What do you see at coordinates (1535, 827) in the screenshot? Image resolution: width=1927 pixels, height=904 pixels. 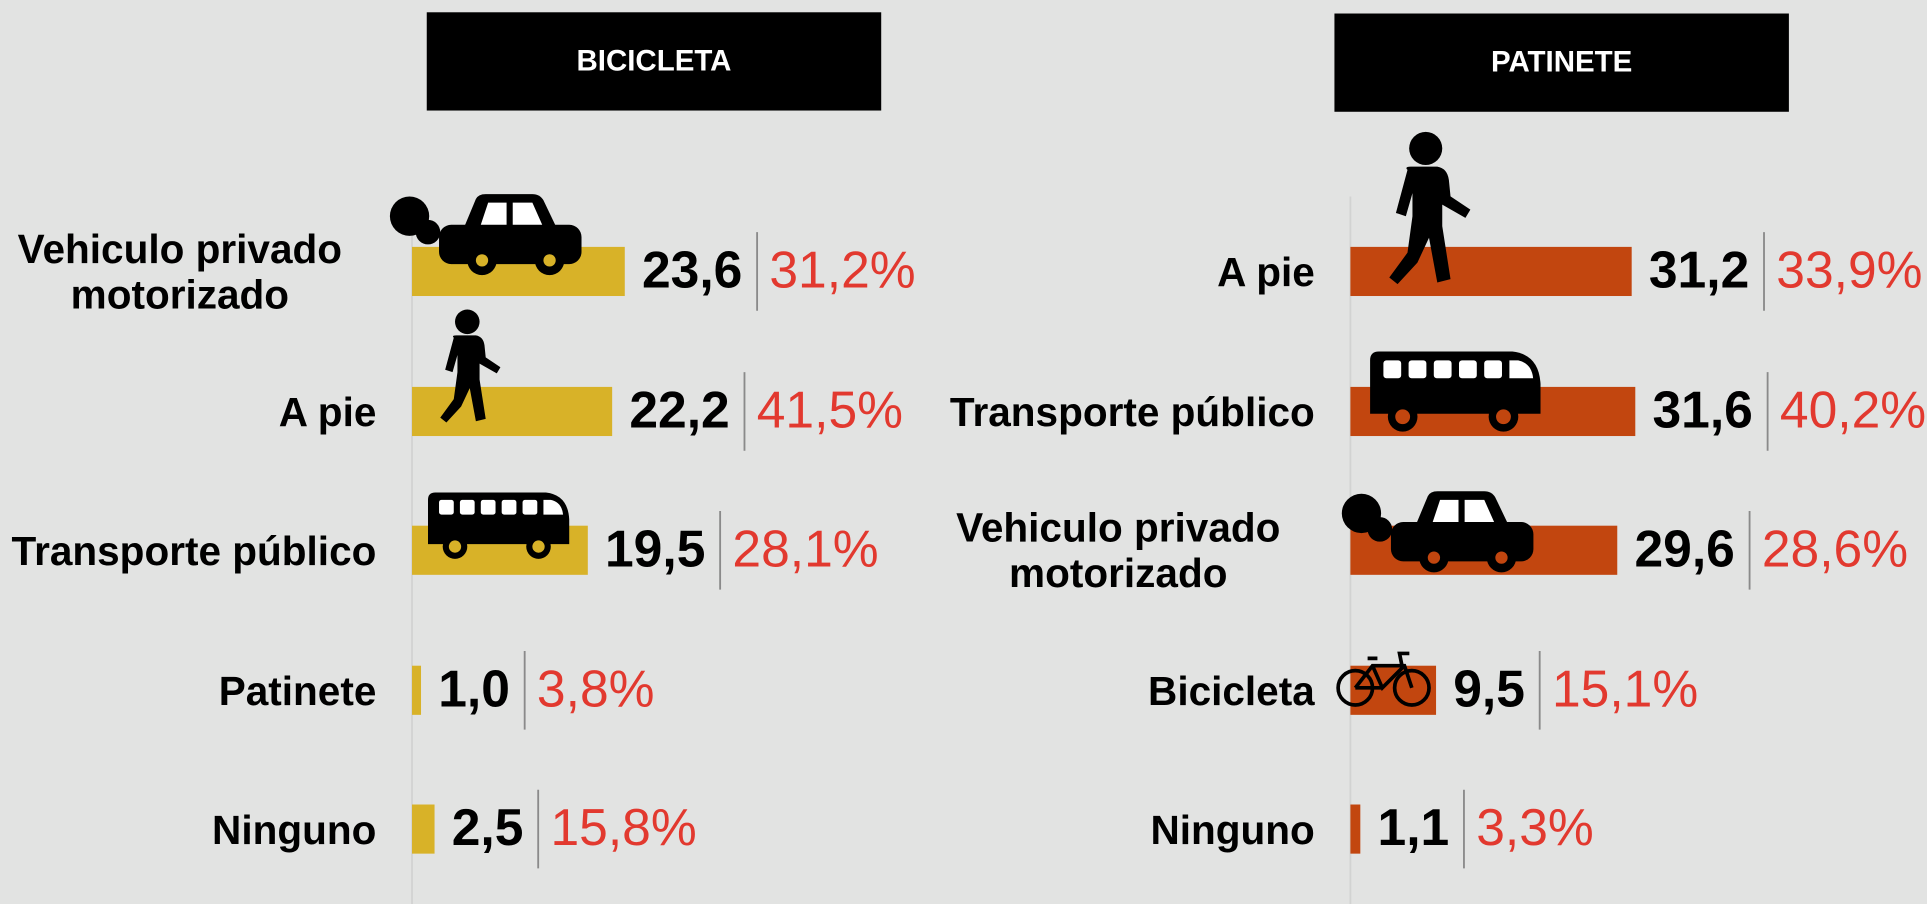 I see `share-label: 3,3%` at bounding box center [1535, 827].